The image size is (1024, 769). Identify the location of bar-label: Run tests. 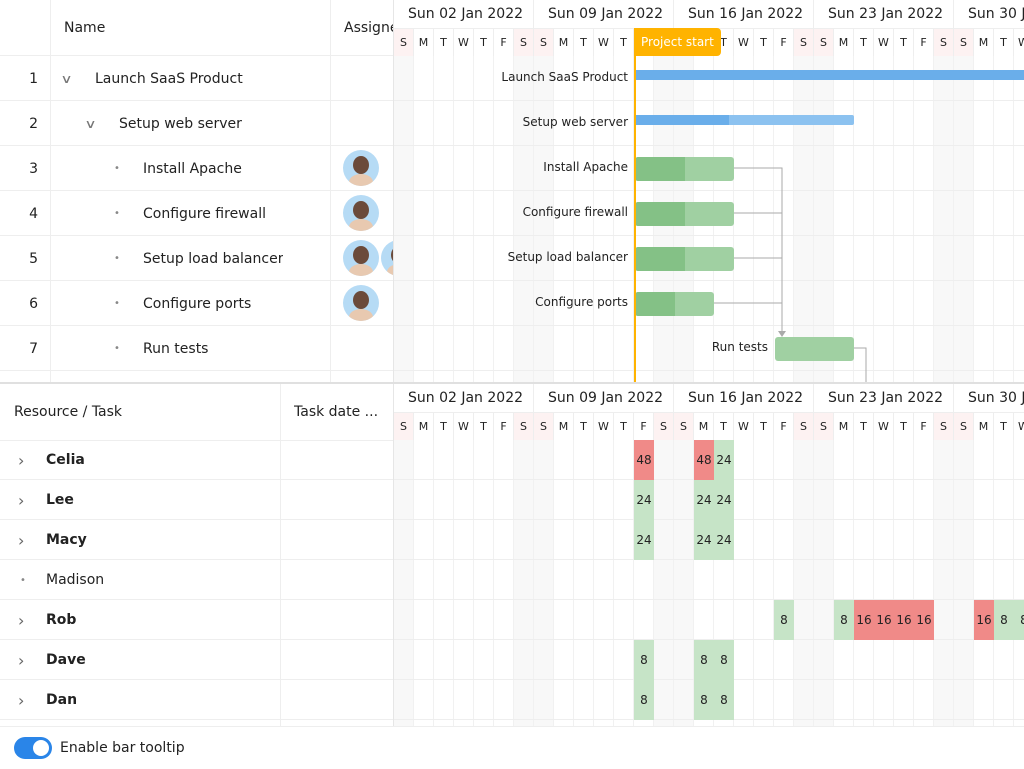
(739, 347).